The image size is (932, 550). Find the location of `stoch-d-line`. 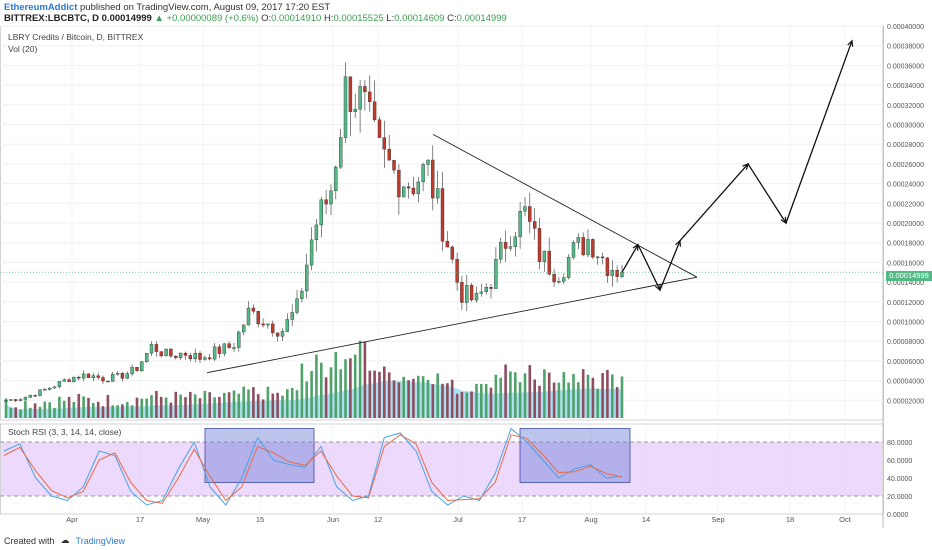

stoch-d-line is located at coordinates (313, 469).